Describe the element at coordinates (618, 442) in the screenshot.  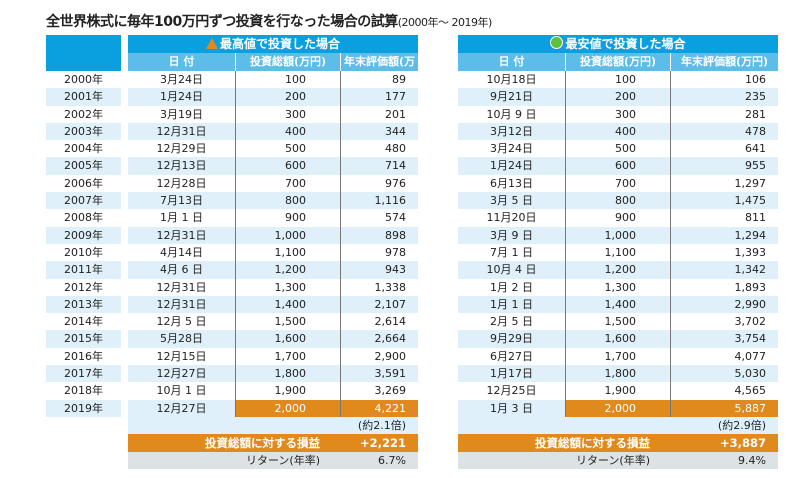
I see `profit-row: 投資総額に対する損益 +3,887` at that location.